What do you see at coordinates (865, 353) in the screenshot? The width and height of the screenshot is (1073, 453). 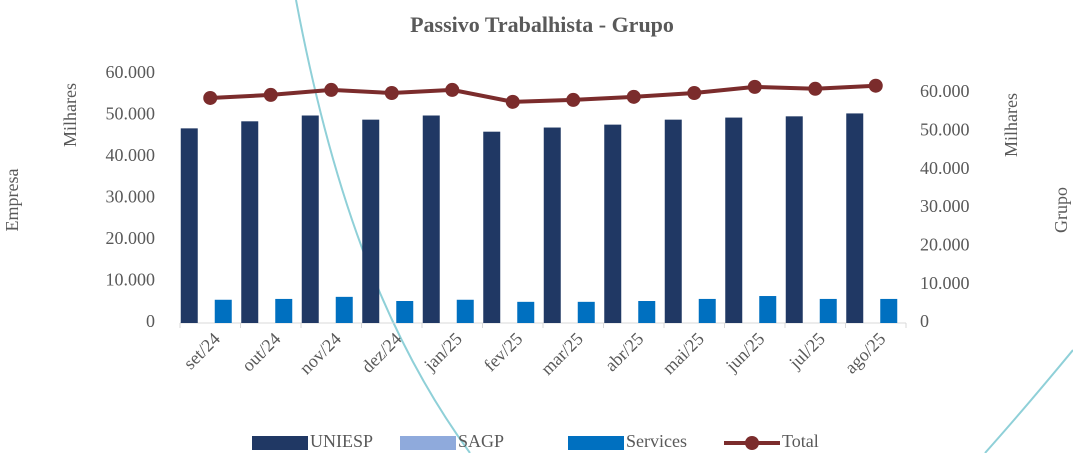 I see `x-tick-label: ago/25` at bounding box center [865, 353].